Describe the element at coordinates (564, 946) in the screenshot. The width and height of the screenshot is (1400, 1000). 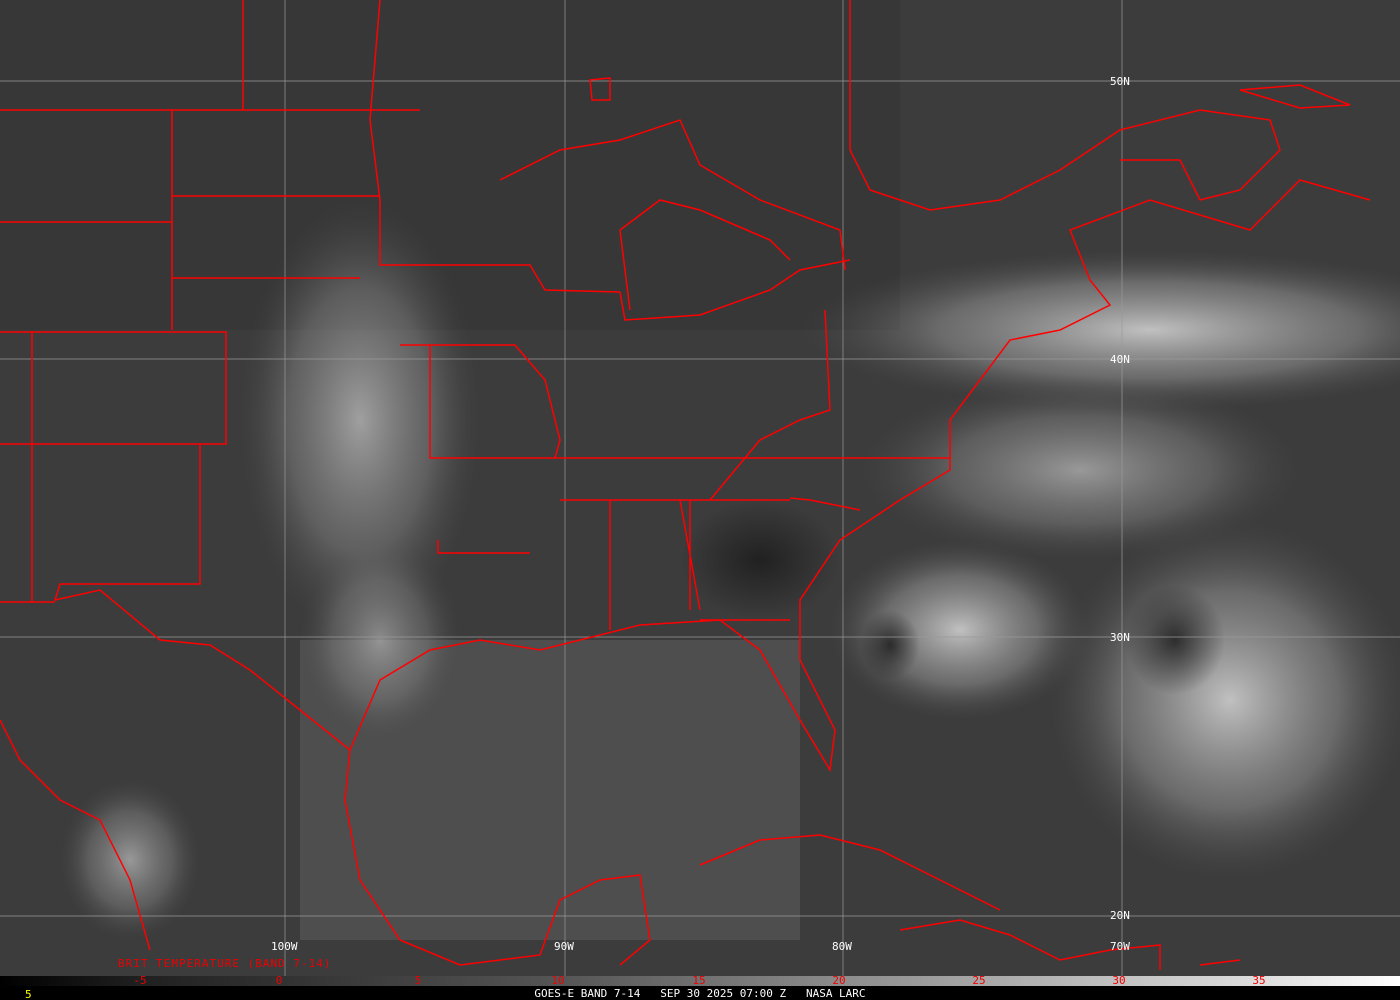
I see `lon-label-90w: 90W` at that location.